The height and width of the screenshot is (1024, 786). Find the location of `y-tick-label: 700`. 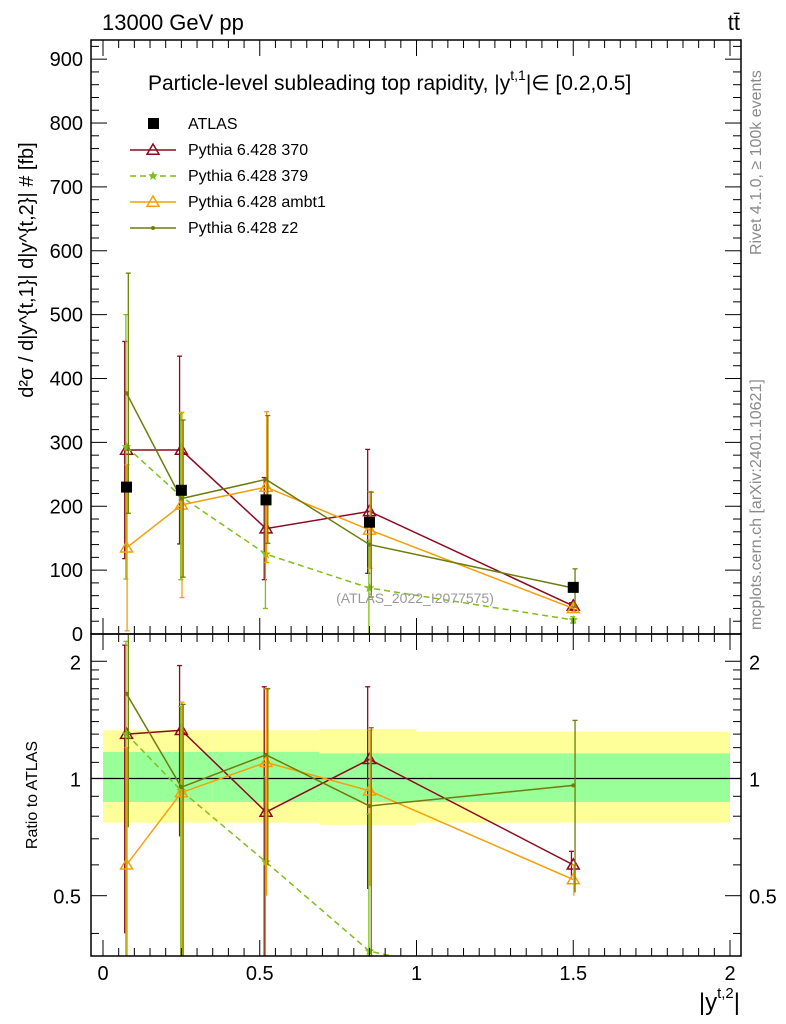

y-tick-label: 700 is located at coordinates (66, 188).